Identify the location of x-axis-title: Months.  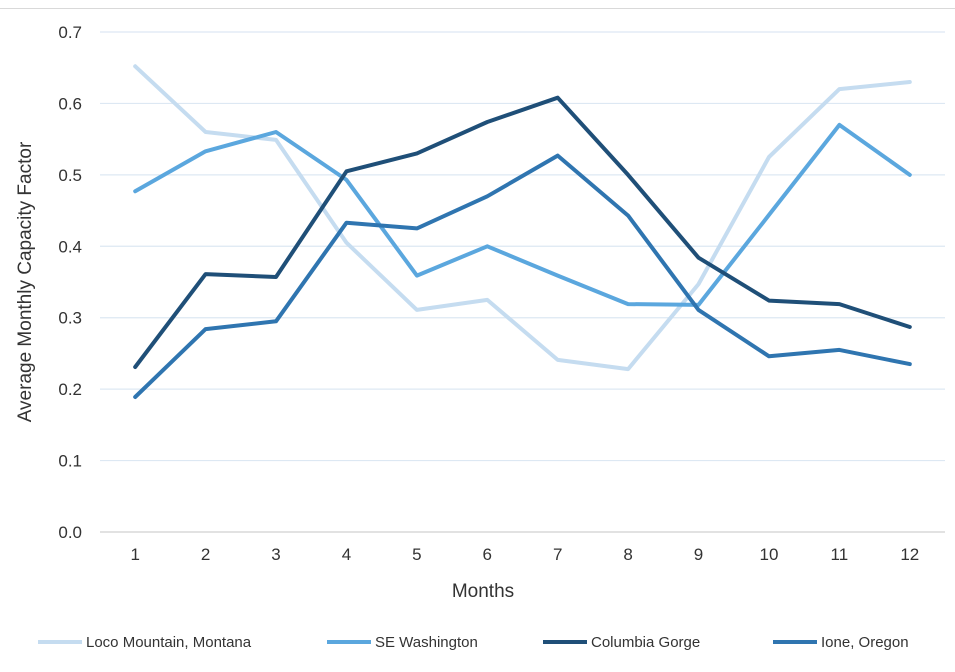
(483, 591).